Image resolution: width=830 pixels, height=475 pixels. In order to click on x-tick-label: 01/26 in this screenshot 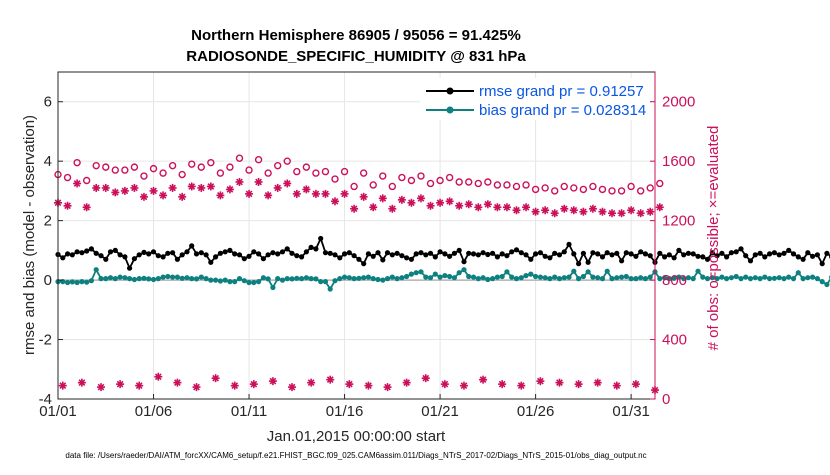, I will do `click(536, 411)`.